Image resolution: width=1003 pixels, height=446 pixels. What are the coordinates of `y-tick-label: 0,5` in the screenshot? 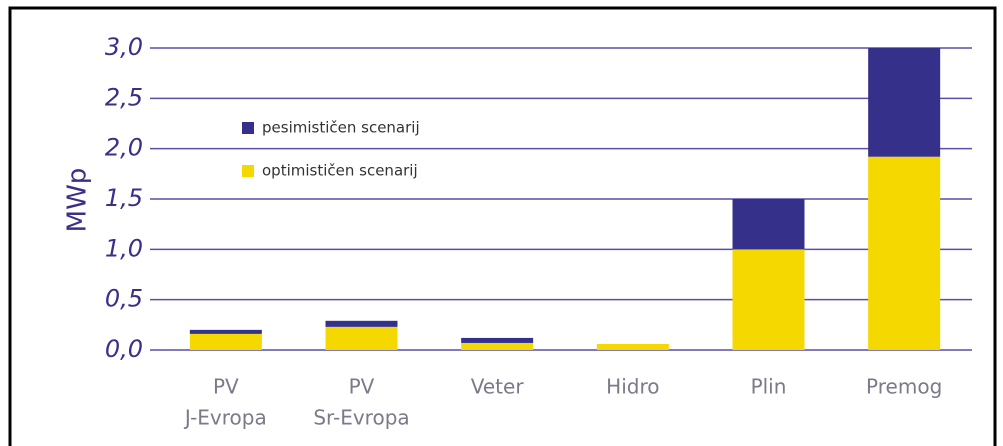 It's located at (124, 299).